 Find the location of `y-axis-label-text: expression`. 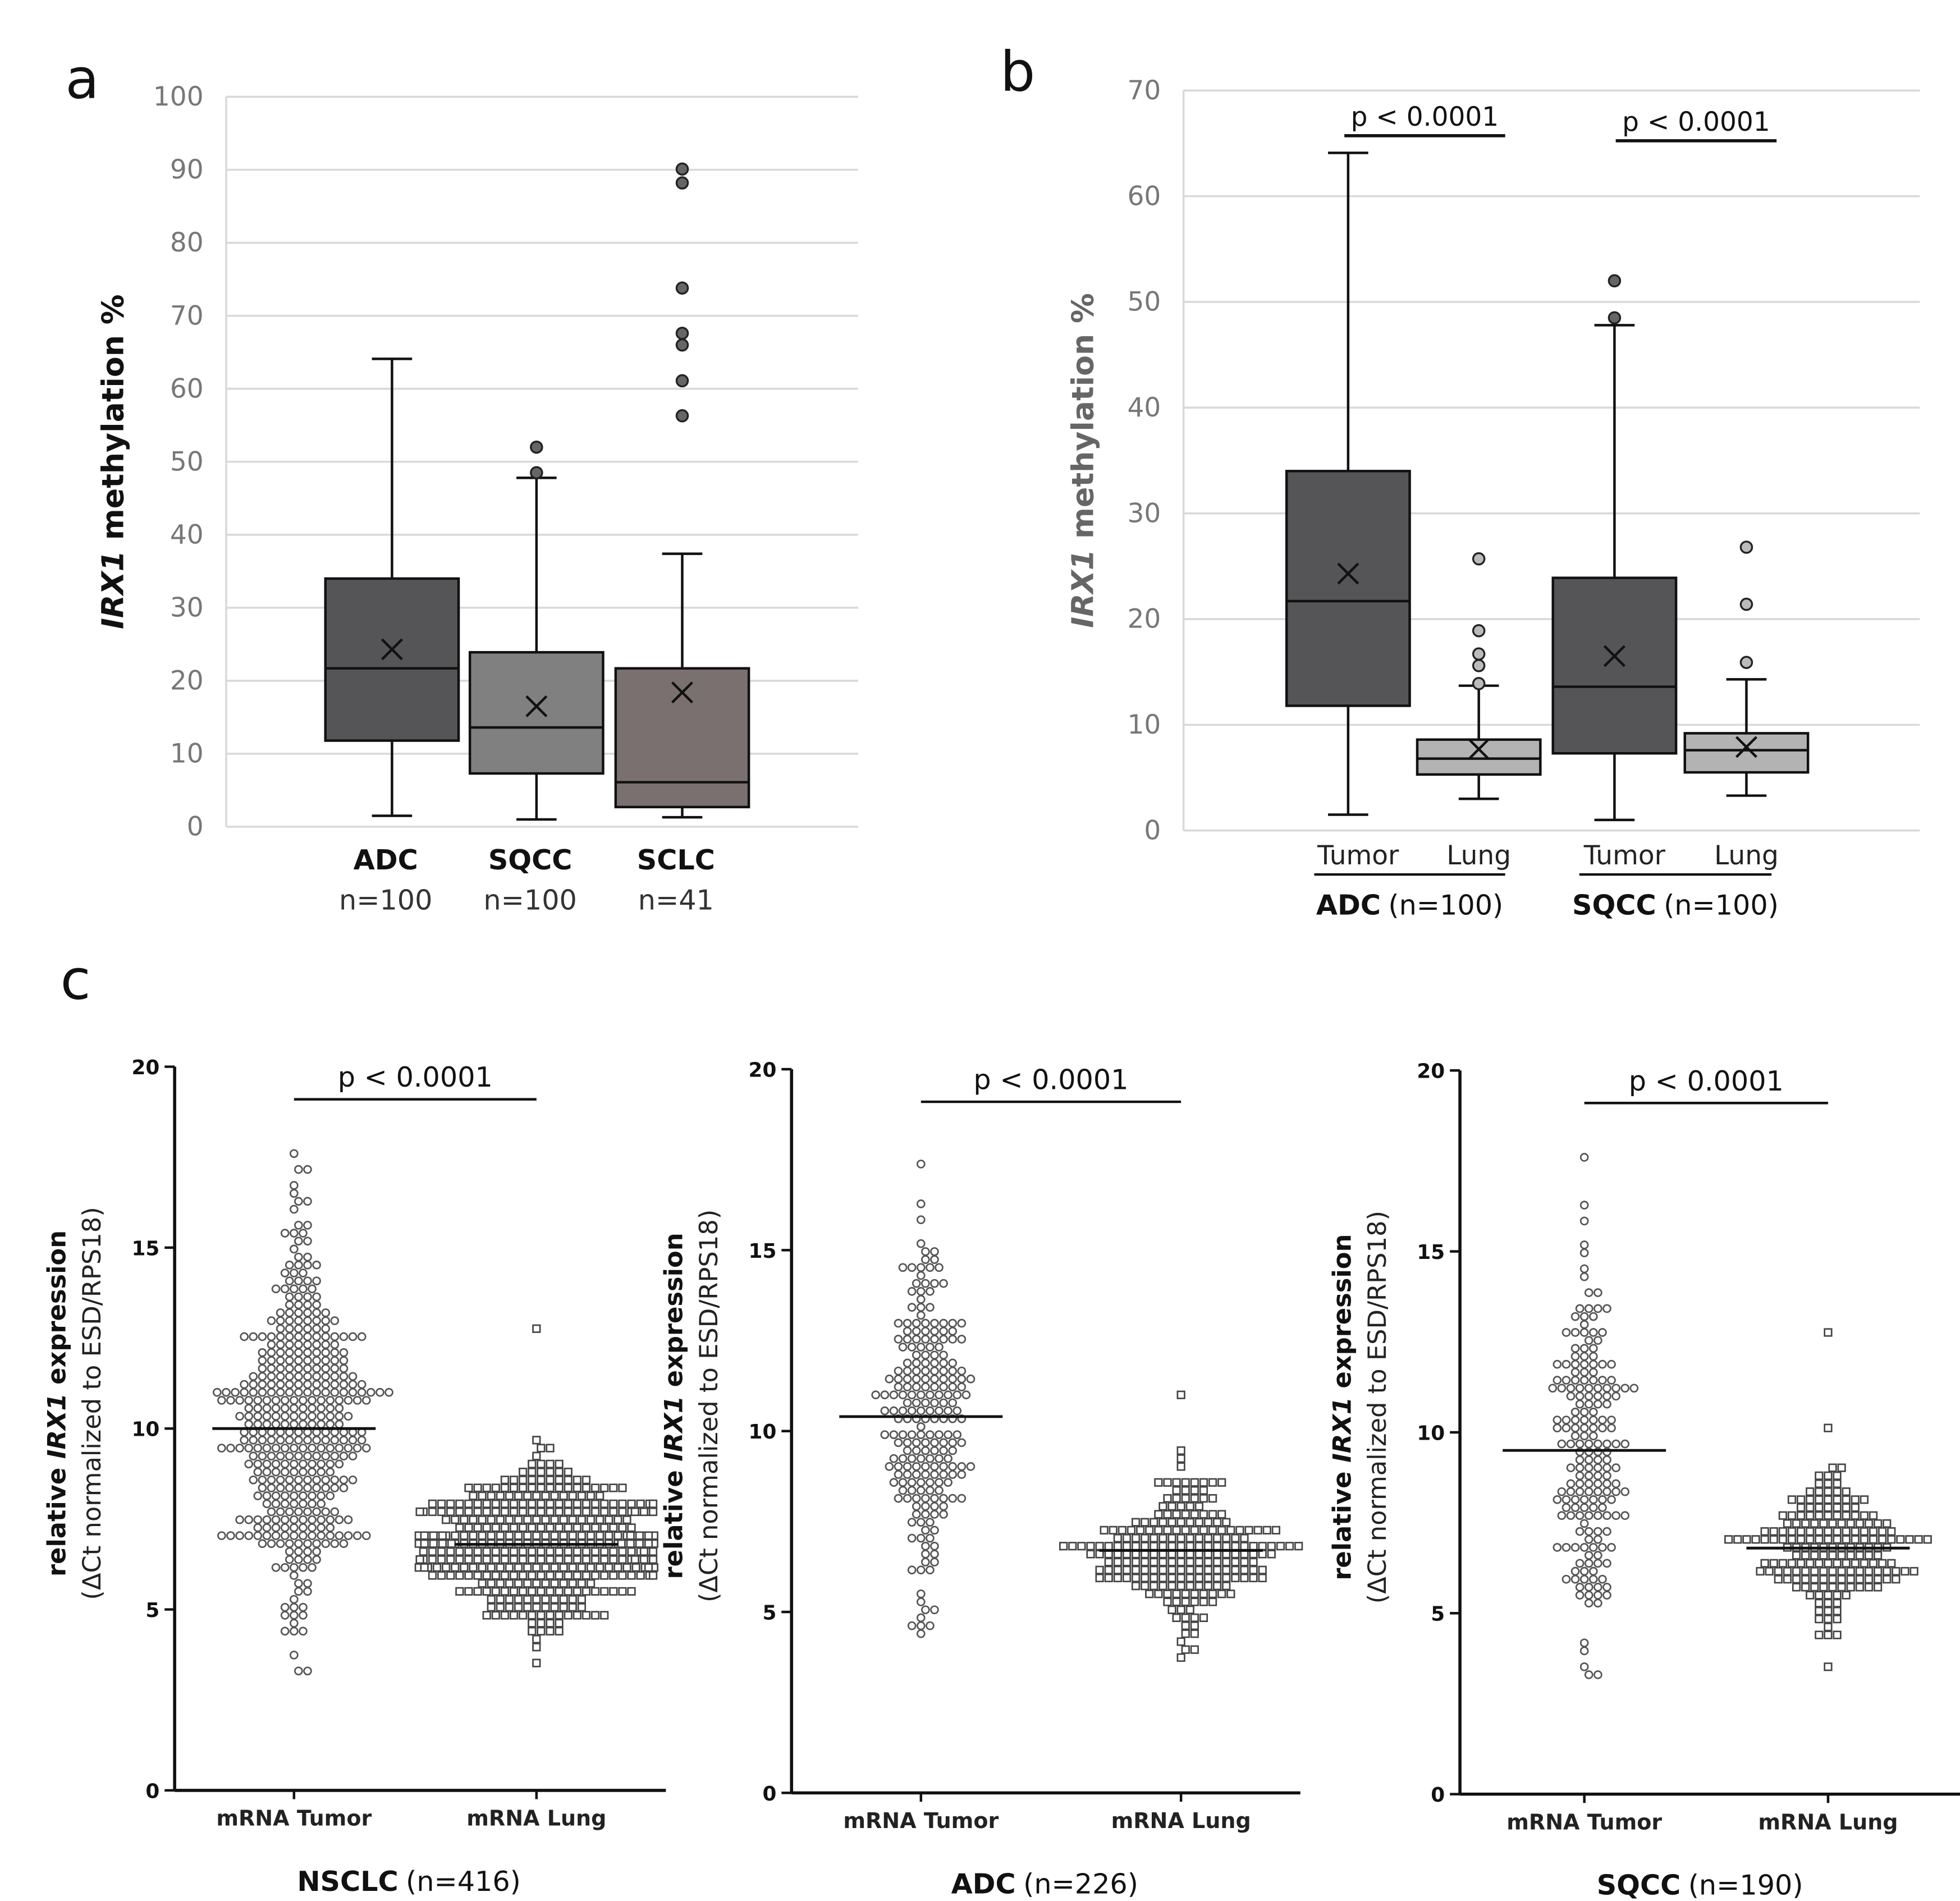

y-axis-label-text: expression is located at coordinates (56, 1311).